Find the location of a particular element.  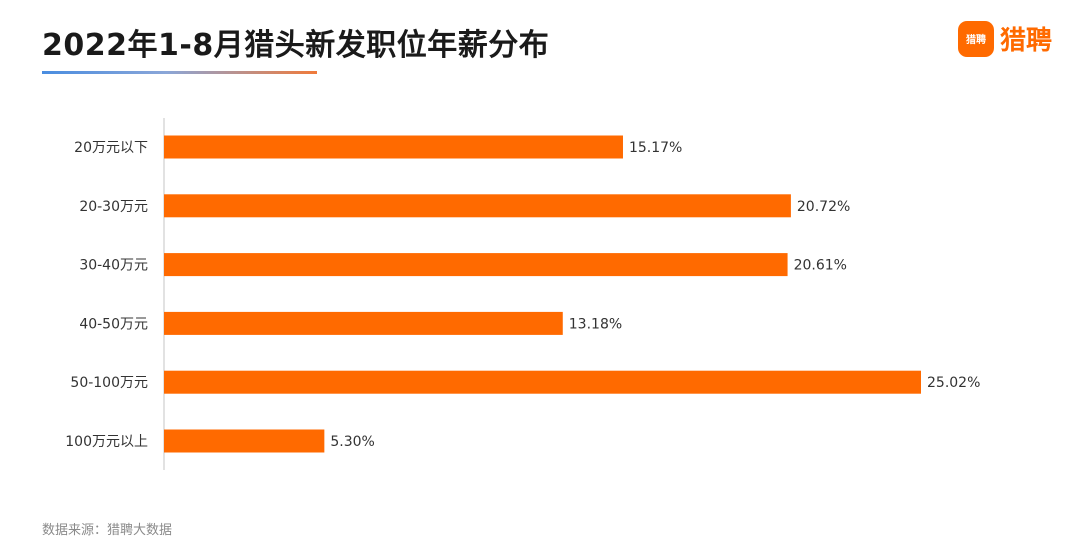

category-label: 50-100万元 is located at coordinates (109, 383).